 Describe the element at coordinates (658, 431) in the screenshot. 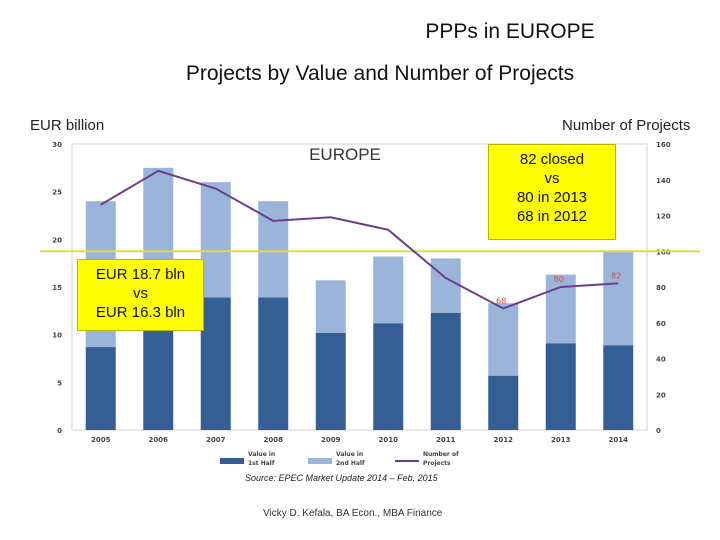

I see `right-tick-label: 0` at that location.